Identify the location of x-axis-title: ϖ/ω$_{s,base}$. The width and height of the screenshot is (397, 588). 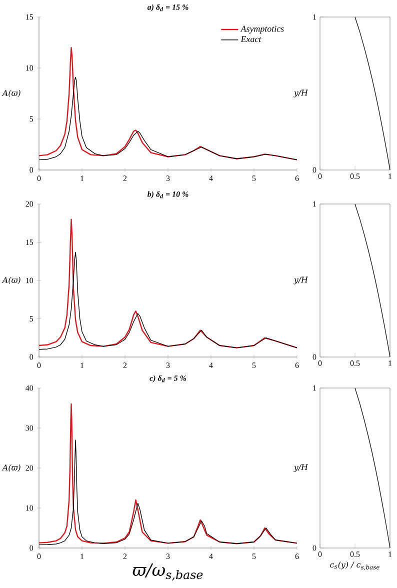
(167, 572).